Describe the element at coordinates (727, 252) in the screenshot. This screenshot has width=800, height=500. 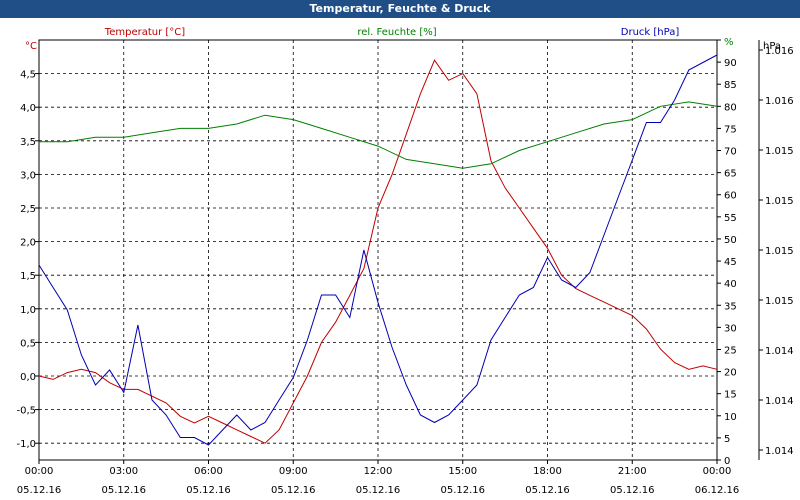
I see `humidity-axis: % 0 5 10 15 20 25 30 35 40 45 50 55 60 65 70 75 80 85 90` at that location.